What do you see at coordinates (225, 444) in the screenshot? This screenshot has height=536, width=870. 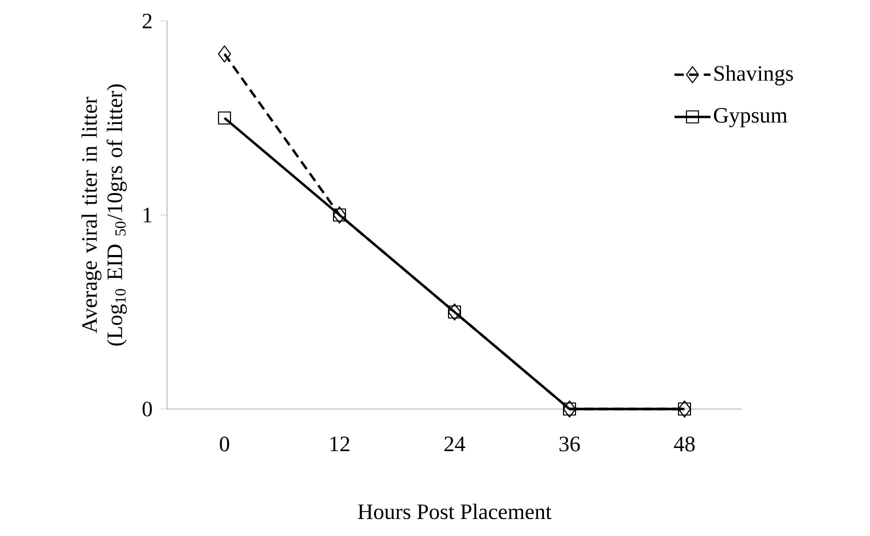 I see `x-tick-label: 0` at bounding box center [225, 444].